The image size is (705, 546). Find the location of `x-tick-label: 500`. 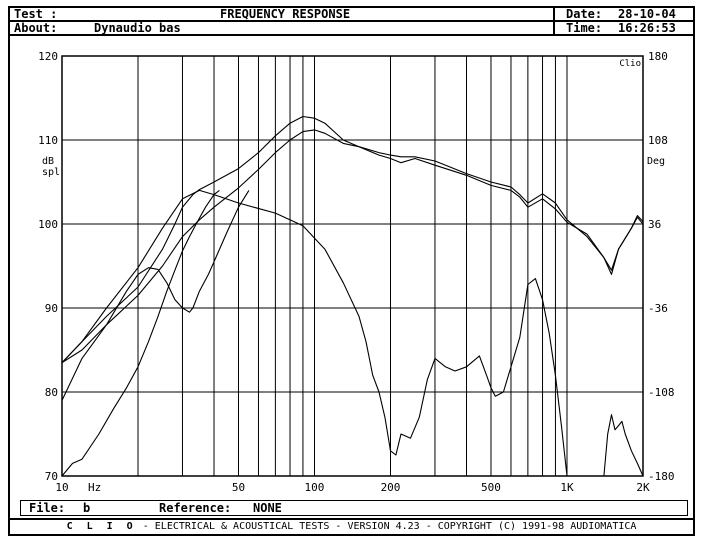

x-tick-label: 500 is located at coordinates (491, 487).